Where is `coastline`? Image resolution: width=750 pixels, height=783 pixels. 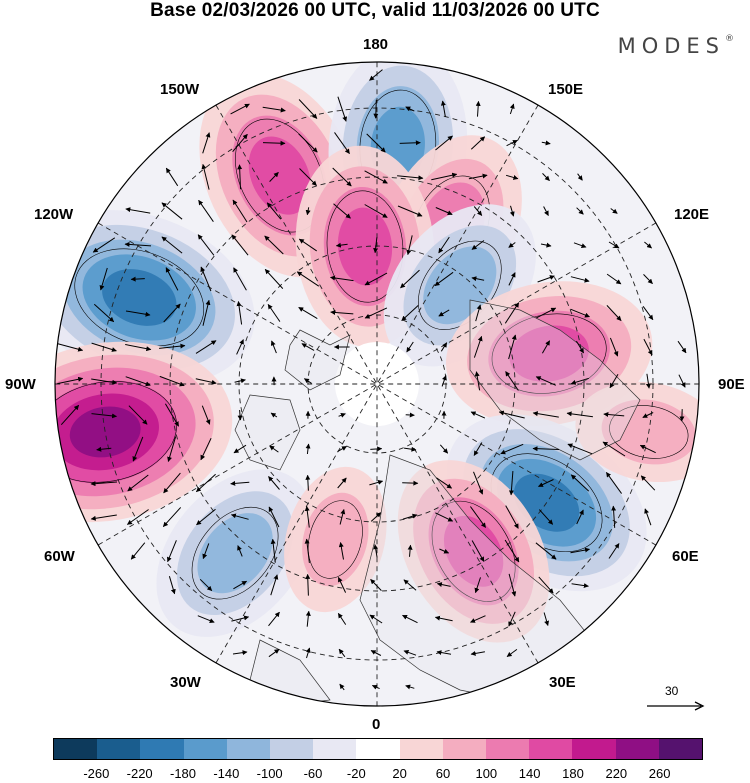 coastline is located at coordinates (267, 432).